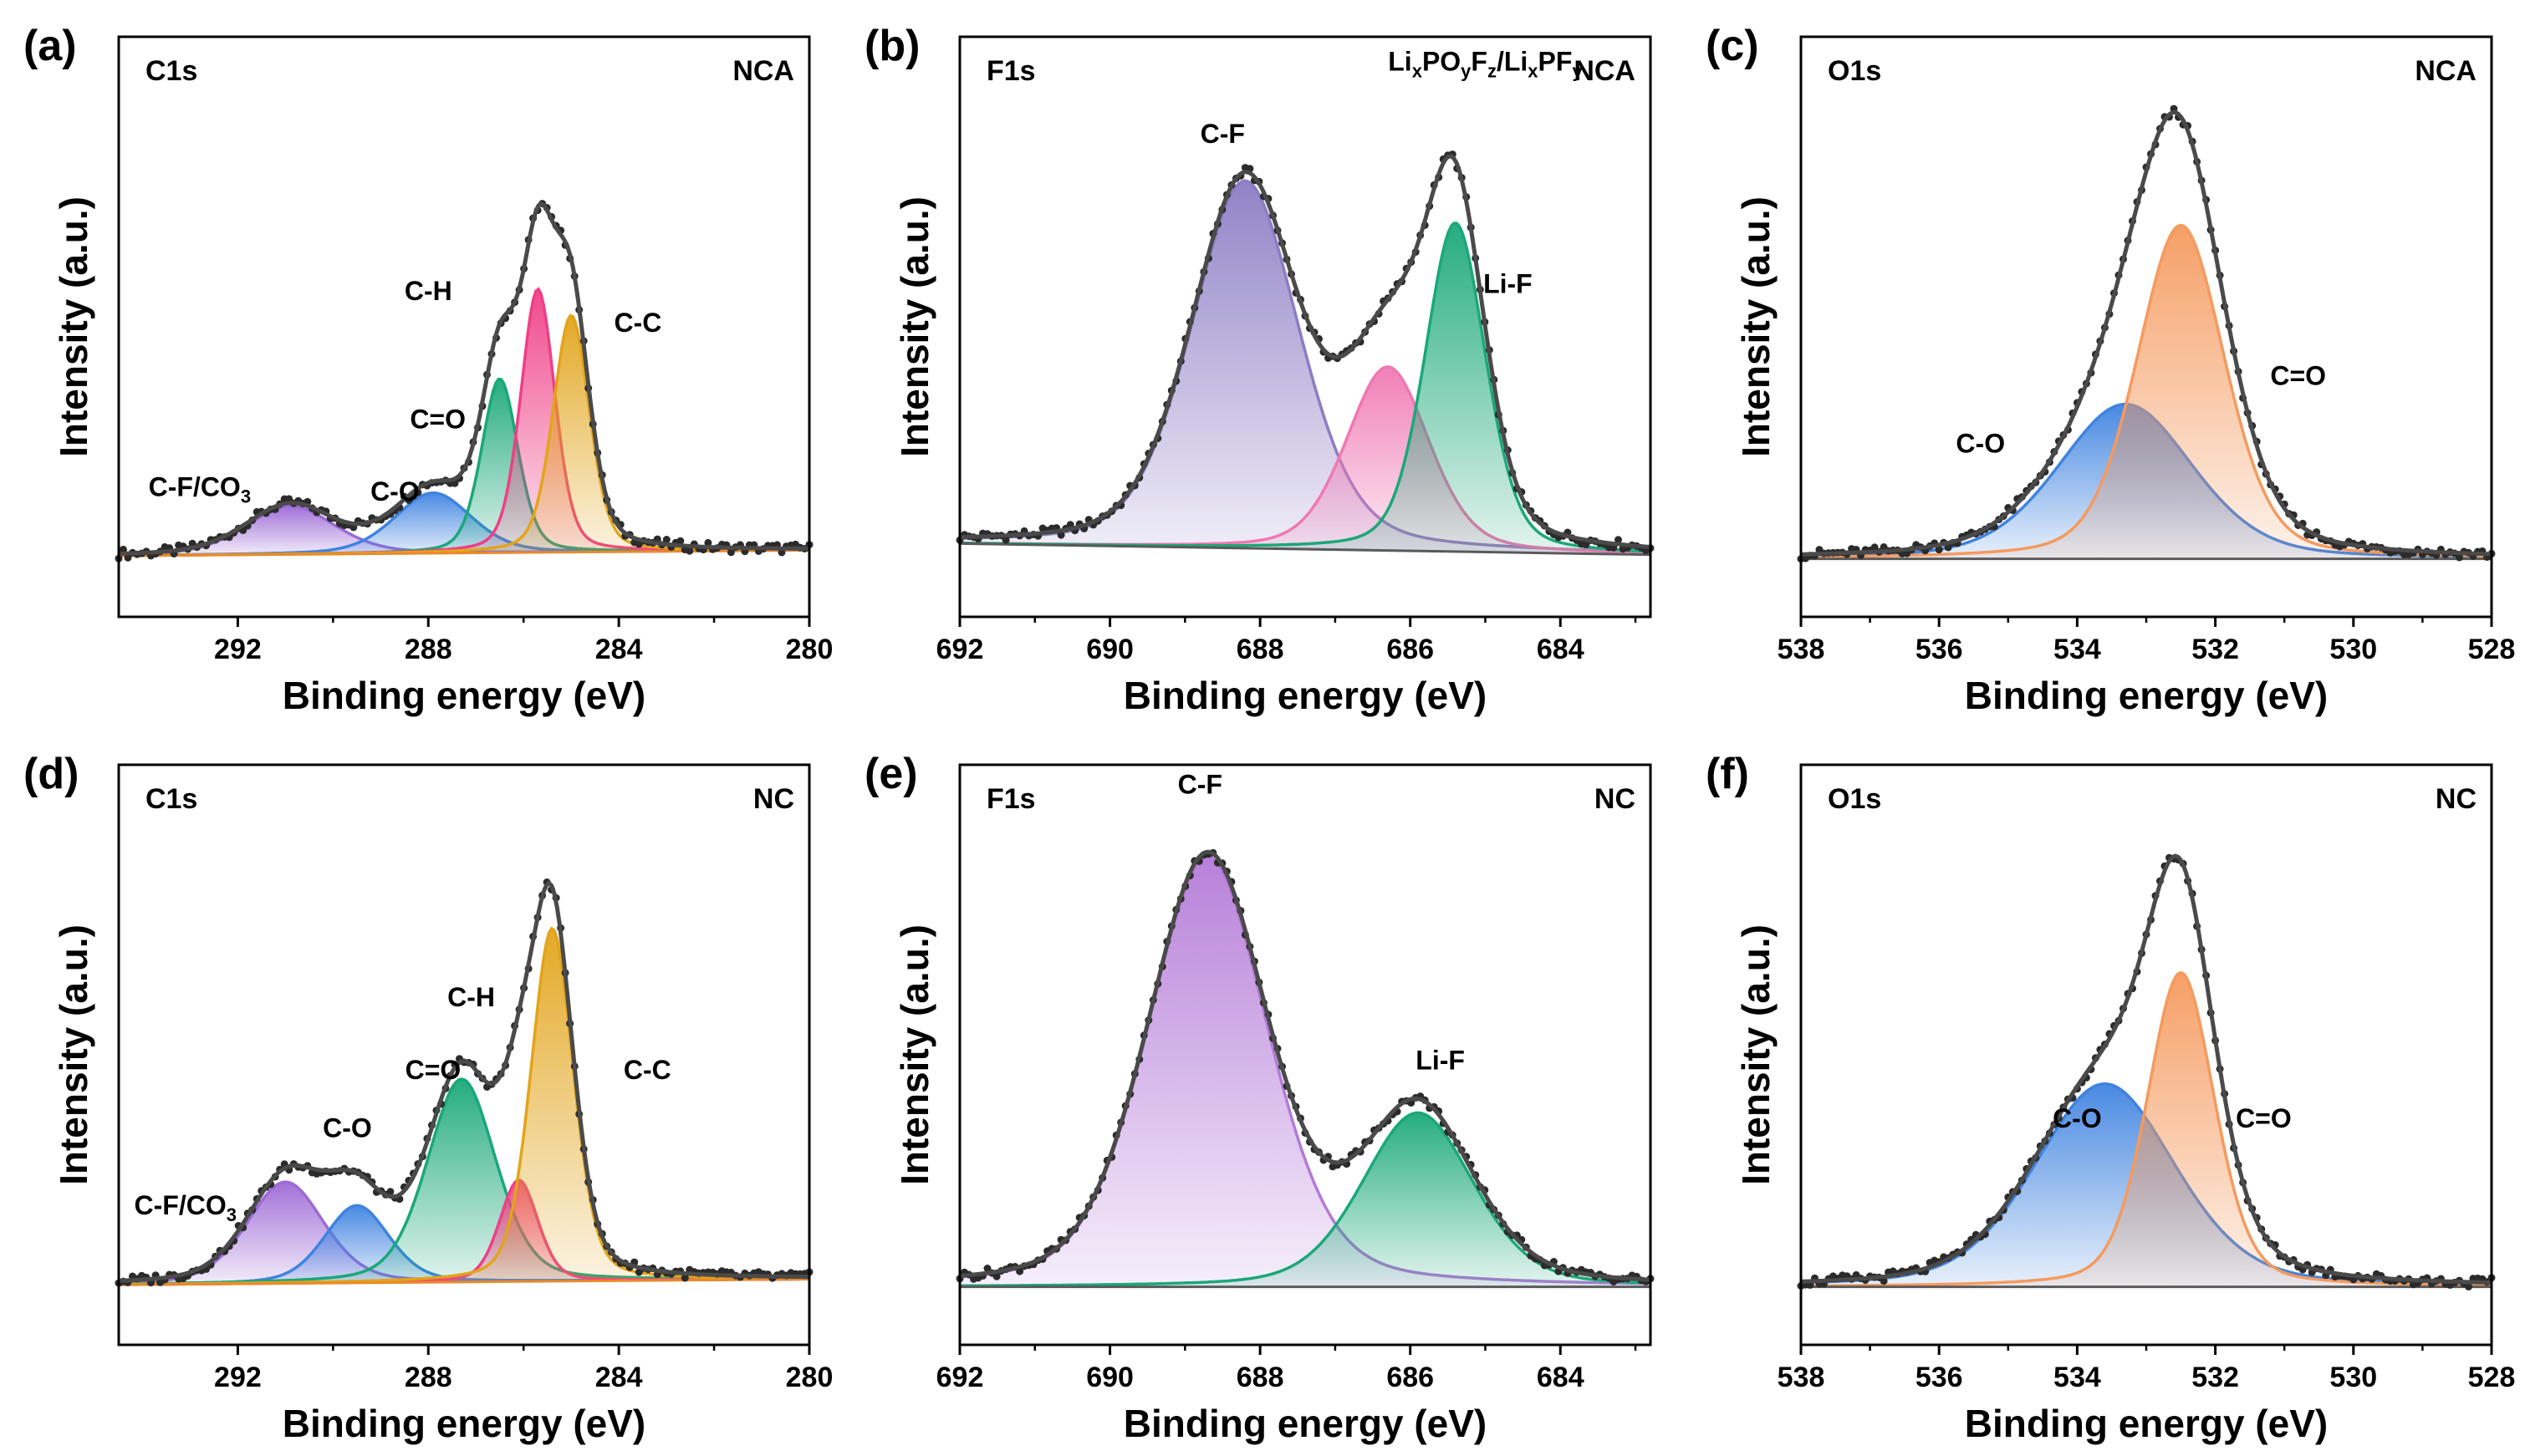 The width and height of the screenshot is (2525, 1456). I want to click on peak-label: LixPOyFz/LixPFy, so click(1485, 63).